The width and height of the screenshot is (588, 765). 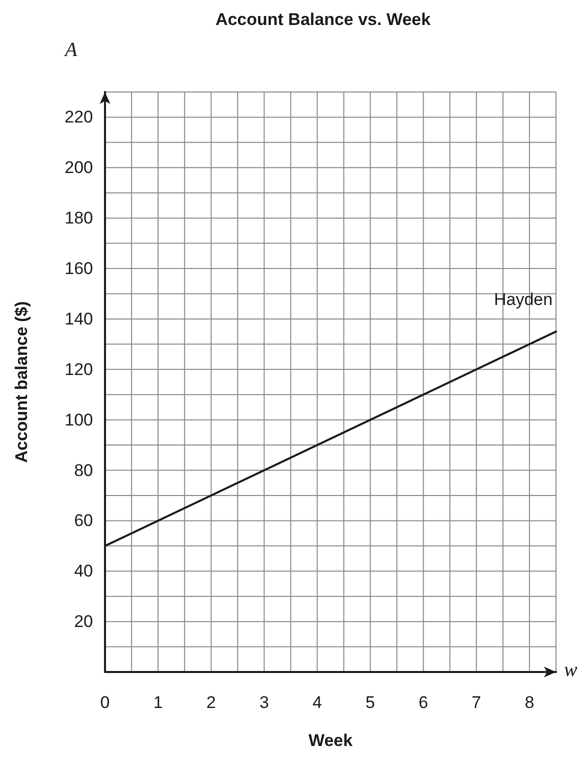 What do you see at coordinates (529, 702) in the screenshot?
I see `x-tick-label: 8` at bounding box center [529, 702].